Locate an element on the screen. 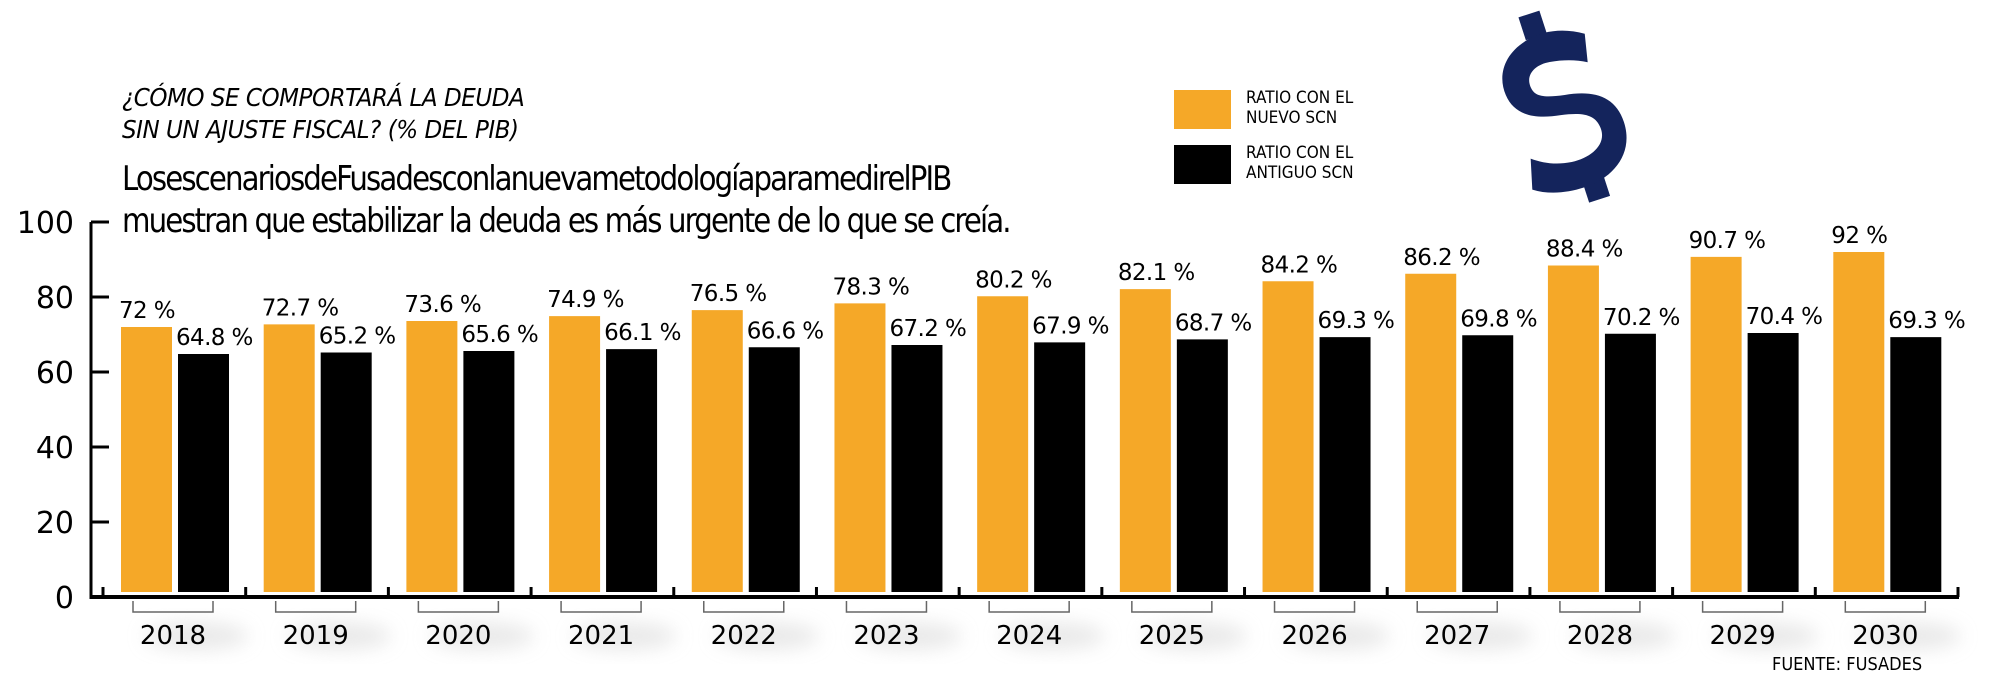  data-label-nuevo-scn: 92 % is located at coordinates (1859, 236).